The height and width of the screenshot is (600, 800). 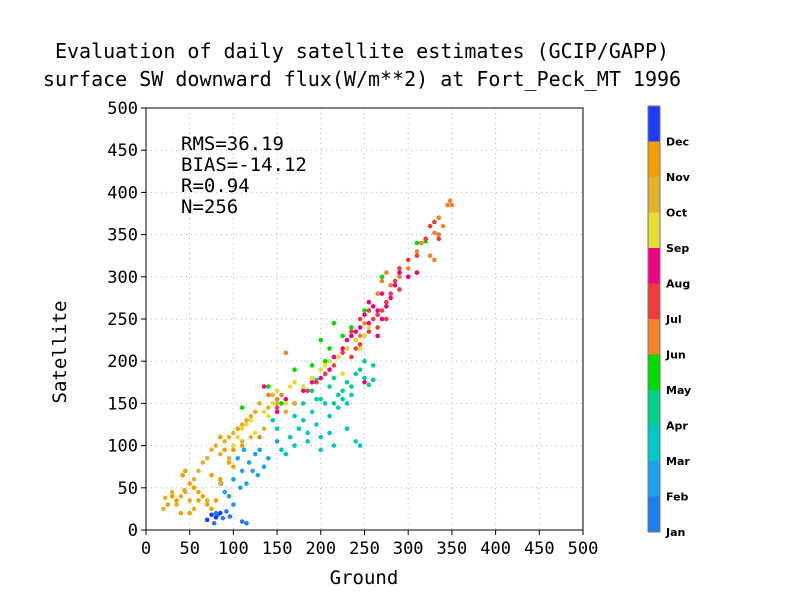 What do you see at coordinates (669, 322) in the screenshot?
I see `month-color-key: Jan Feb Mar Apr May Jun Jul Aug Sep Oct Nov Dec` at bounding box center [669, 322].